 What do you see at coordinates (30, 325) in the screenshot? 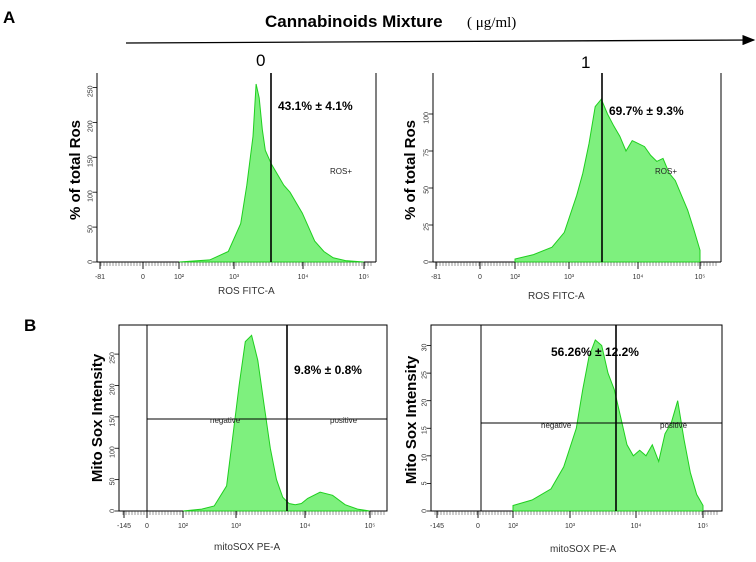
I see `panel-letter-b: B` at bounding box center [30, 325].